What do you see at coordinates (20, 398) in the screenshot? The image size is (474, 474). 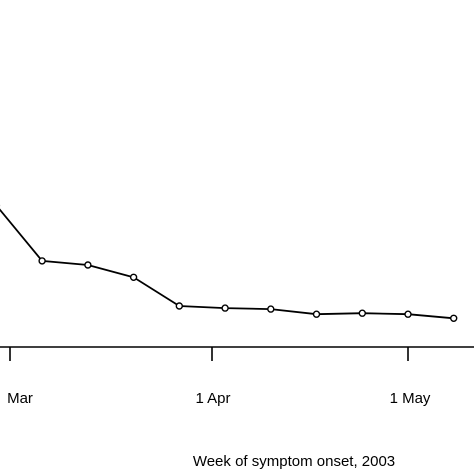 I see `x-tick-label-mar: Mar` at bounding box center [20, 398].